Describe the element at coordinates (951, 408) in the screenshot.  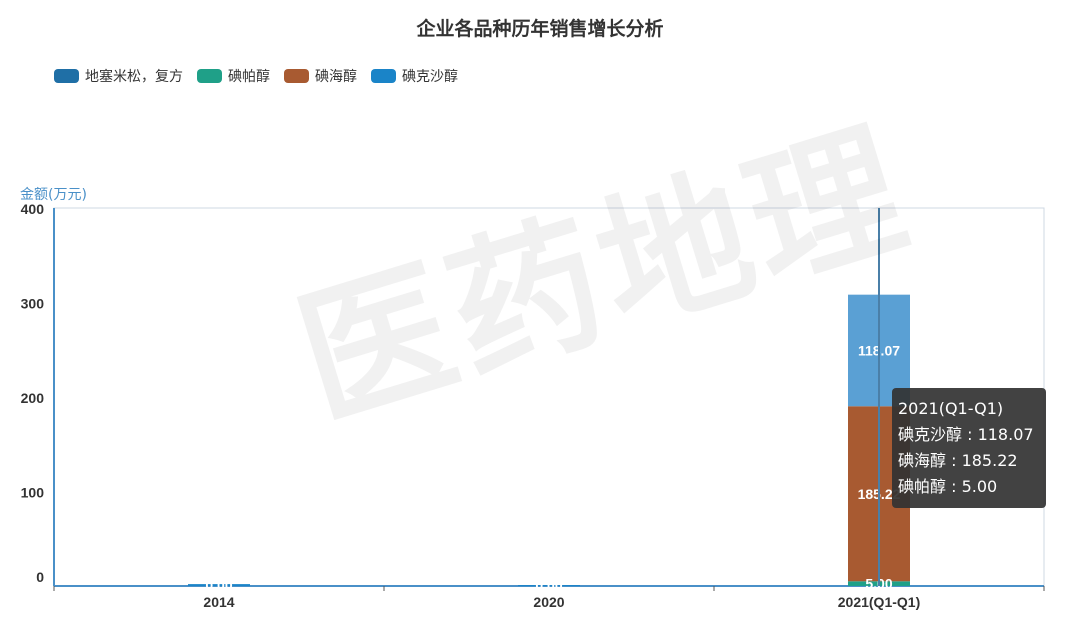
I see `tooltip-title: 2021(Q1-Q1)` at that location.